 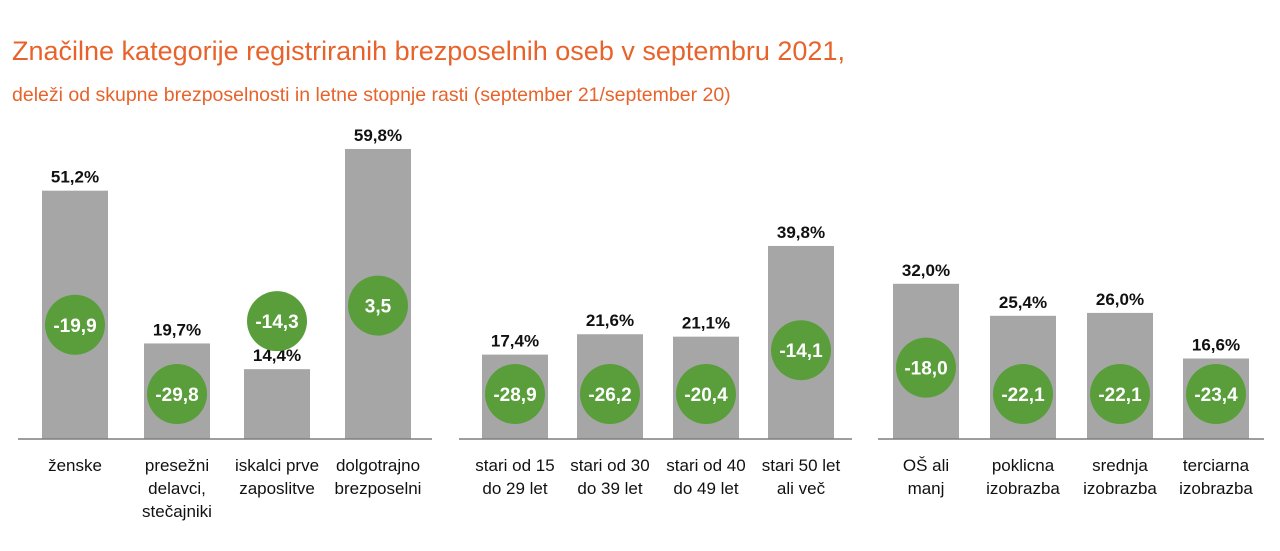 What do you see at coordinates (75, 465) in the screenshot?
I see `category-label: ženske` at bounding box center [75, 465].